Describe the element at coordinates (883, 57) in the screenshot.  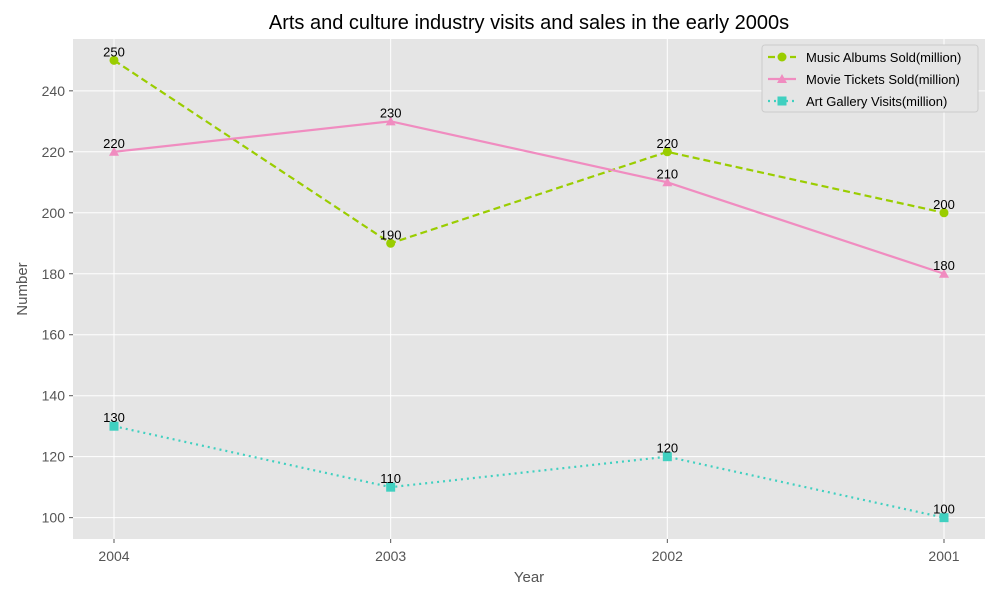
I see `legend-label: Music Albums Sold(million)` at that location.